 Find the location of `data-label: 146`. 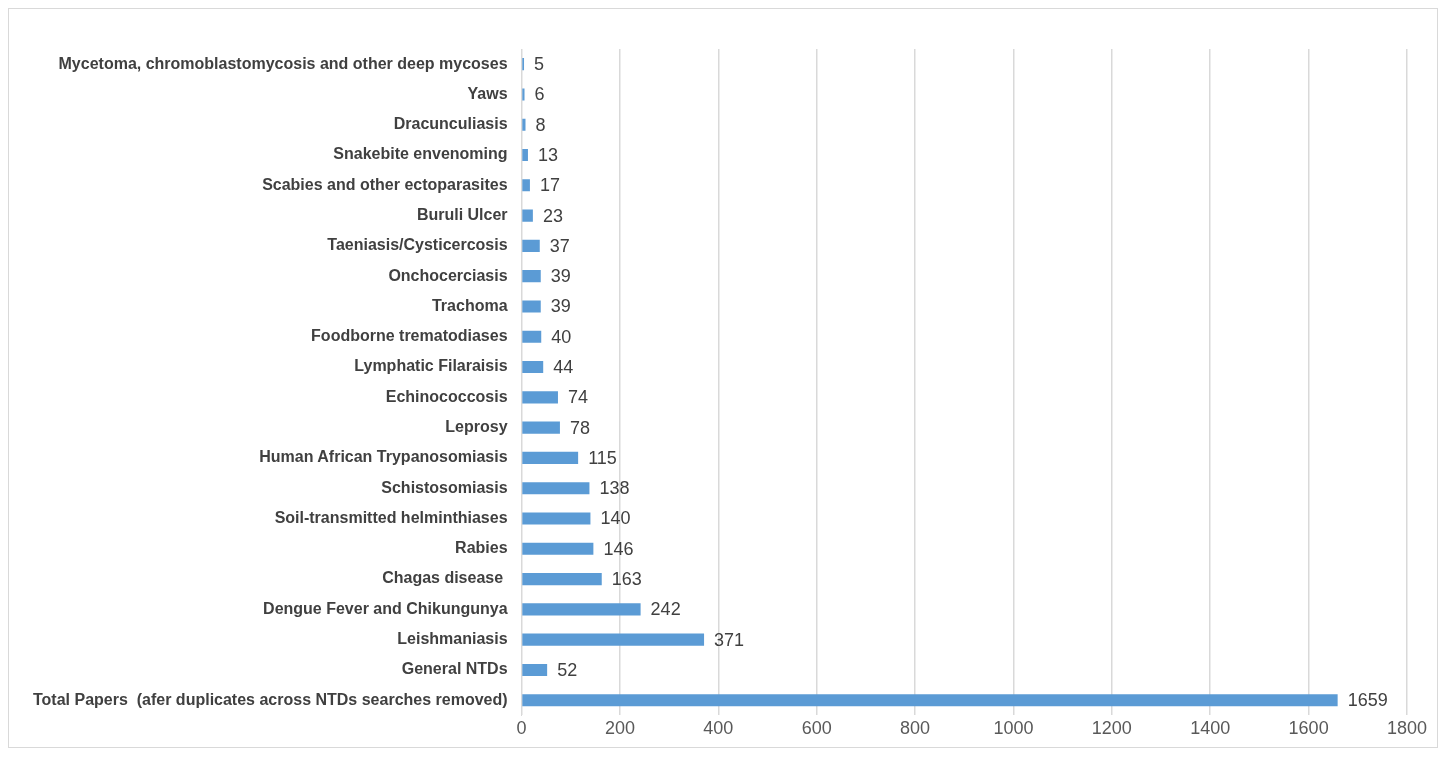

data-label: 146 is located at coordinates (618, 548).